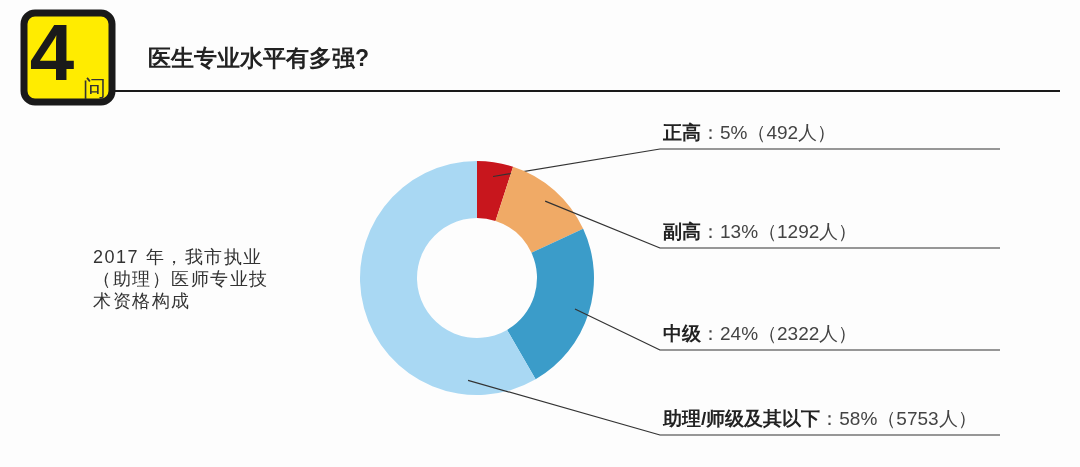 This screenshot has height=467, width=1080. Describe the element at coordinates (898, 418) in the screenshot. I see `data-label: ：58%（5753人）` at that location.